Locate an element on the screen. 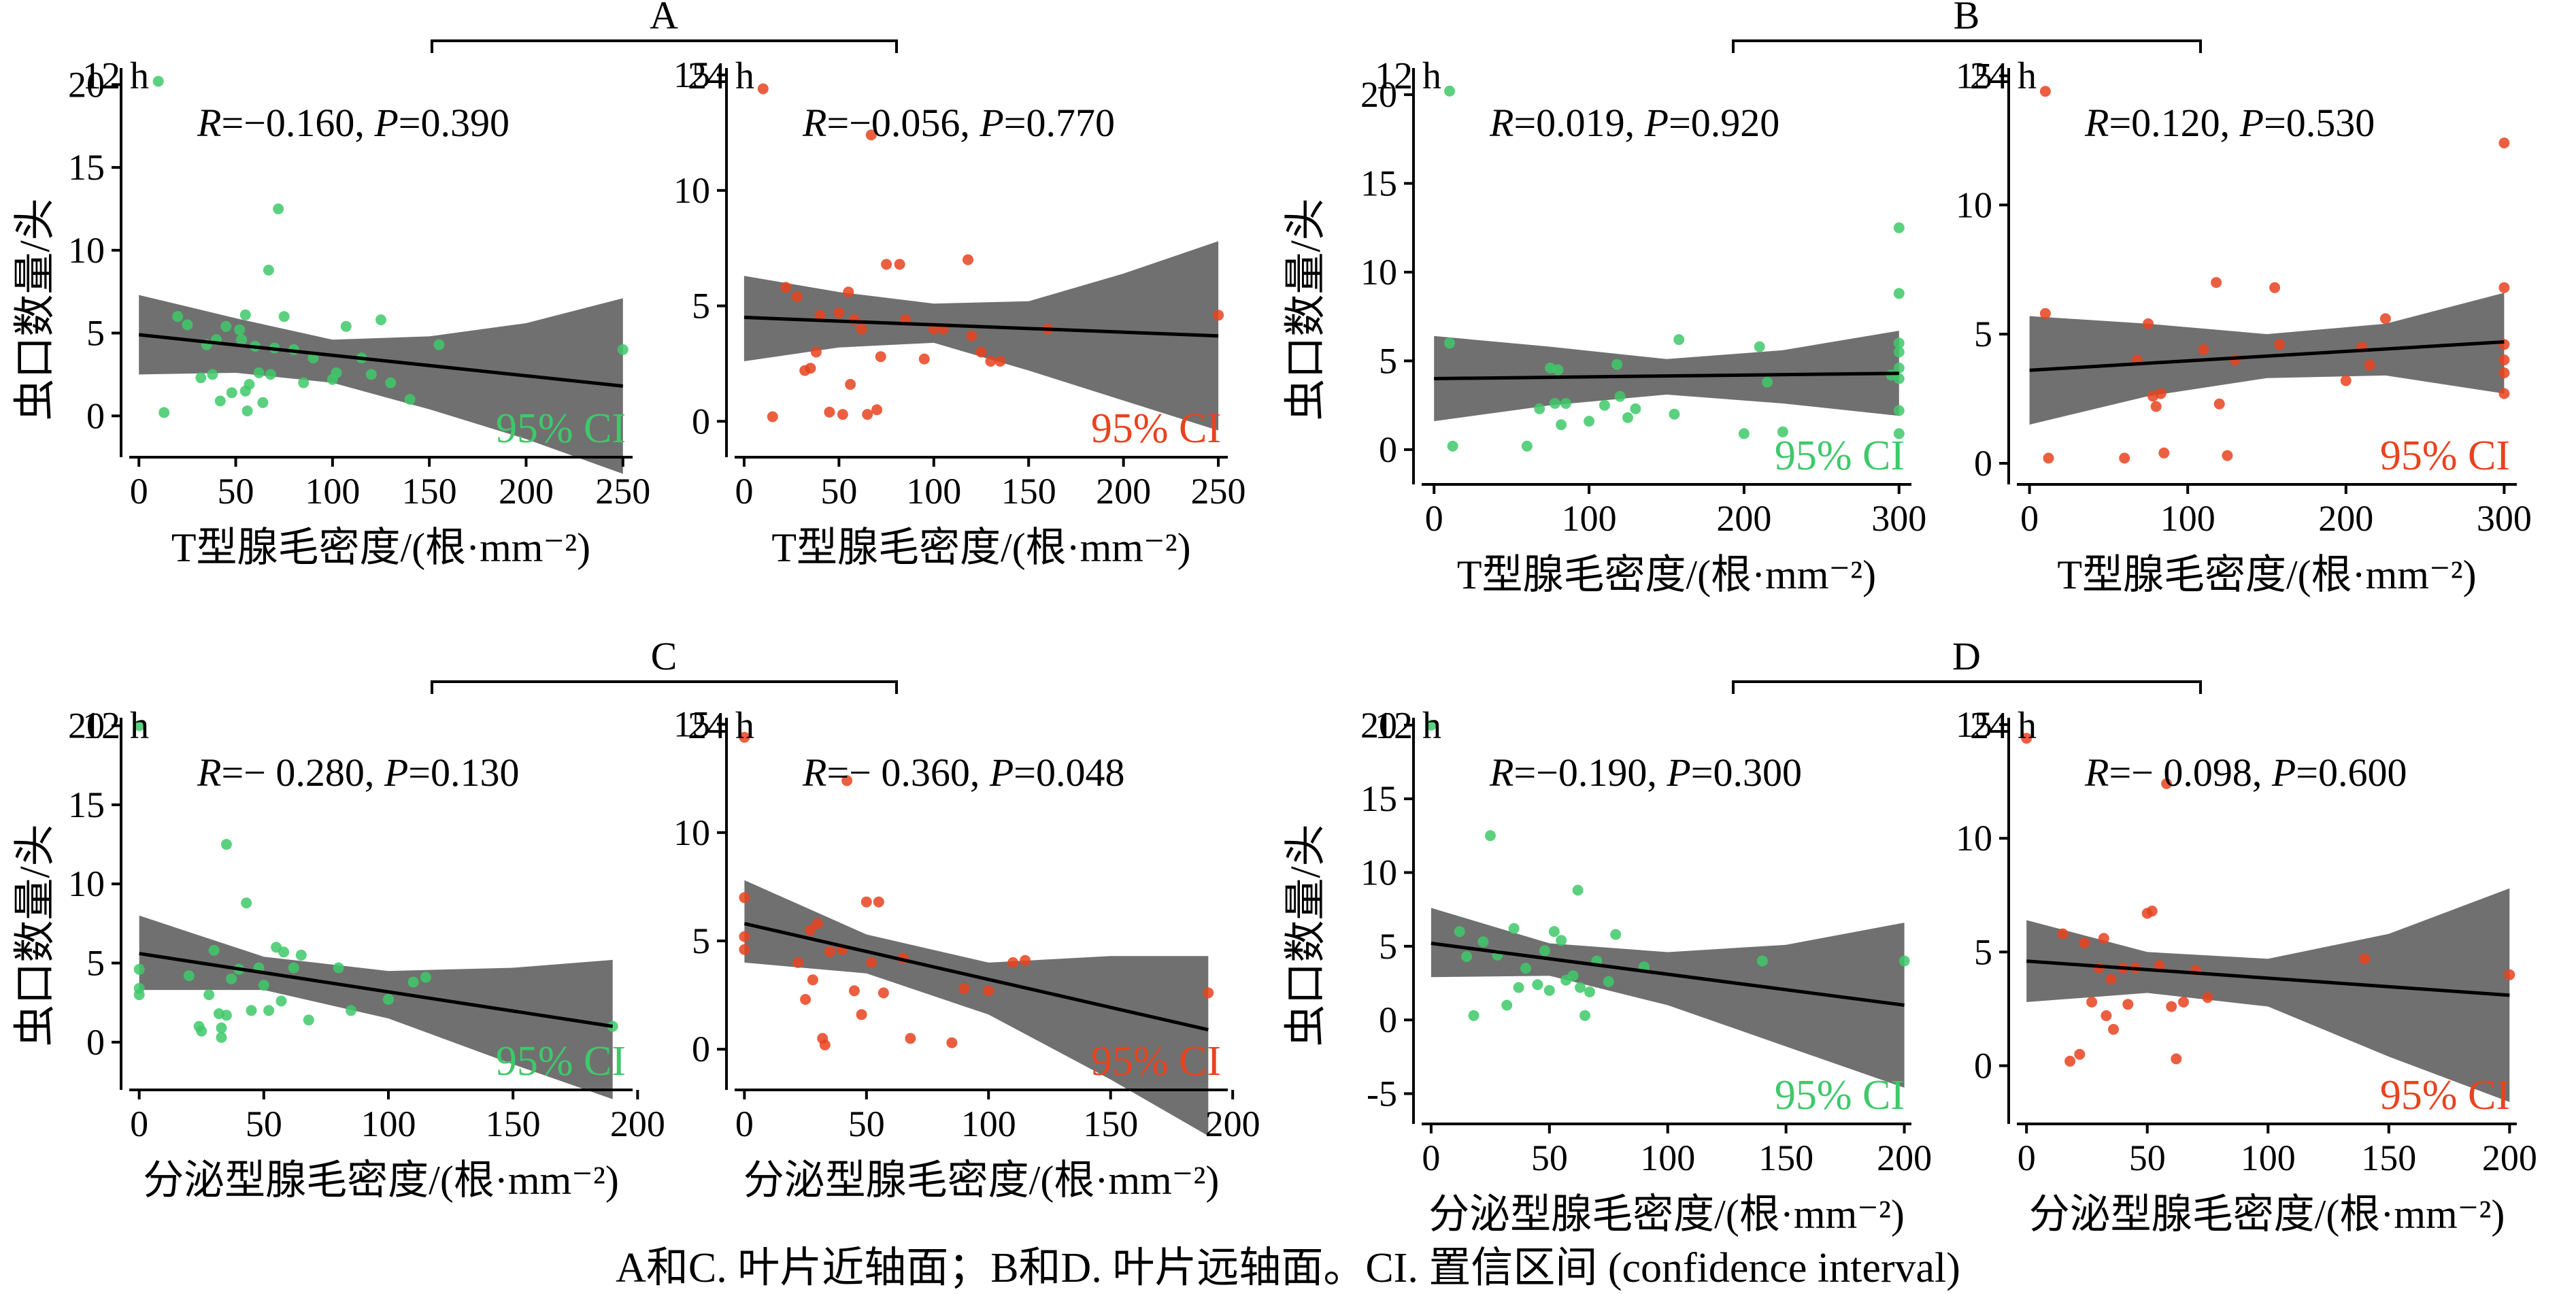  x-tick-label: 100 is located at coordinates (933, 491).